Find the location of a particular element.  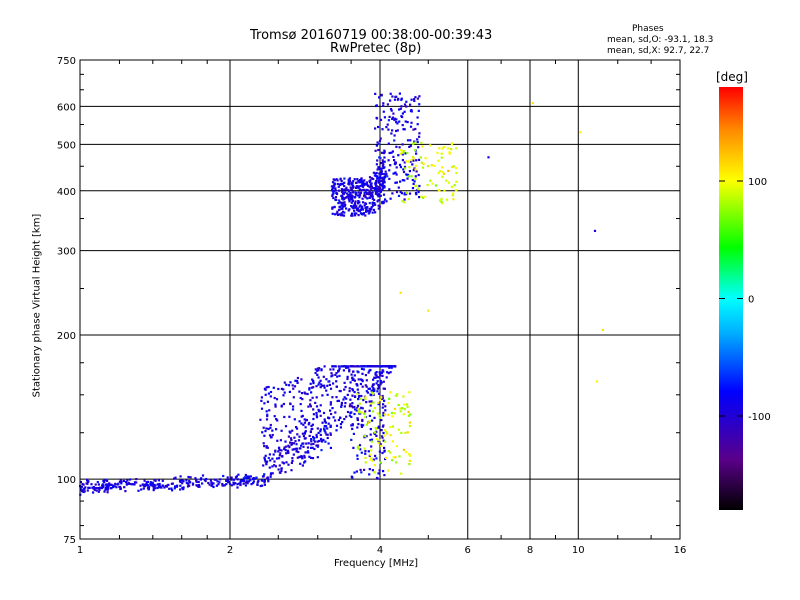

phases-heading: Phases is located at coordinates (648, 29).